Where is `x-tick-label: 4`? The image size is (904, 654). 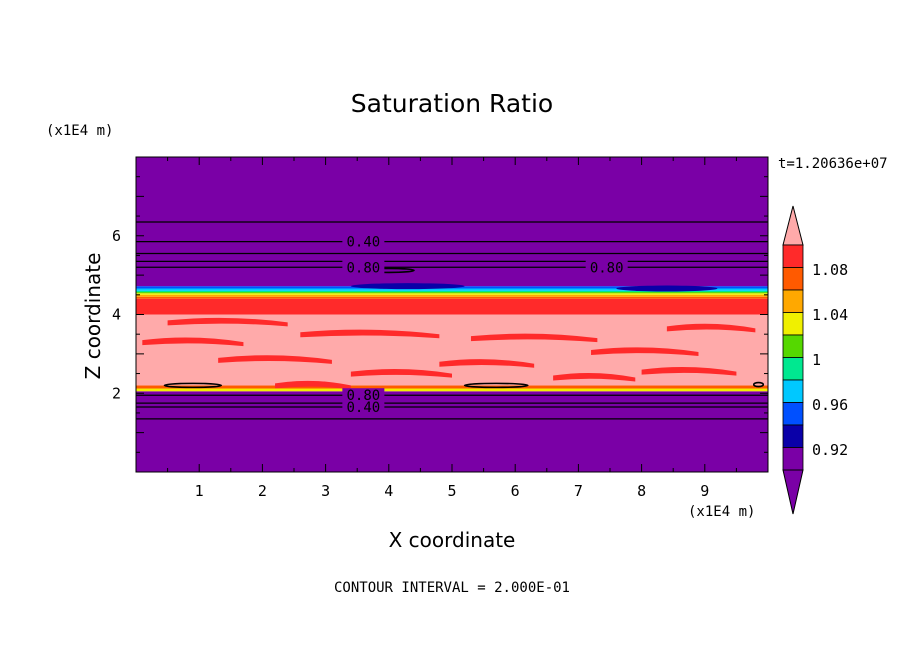
x-tick-label: 4 is located at coordinates (388, 491).